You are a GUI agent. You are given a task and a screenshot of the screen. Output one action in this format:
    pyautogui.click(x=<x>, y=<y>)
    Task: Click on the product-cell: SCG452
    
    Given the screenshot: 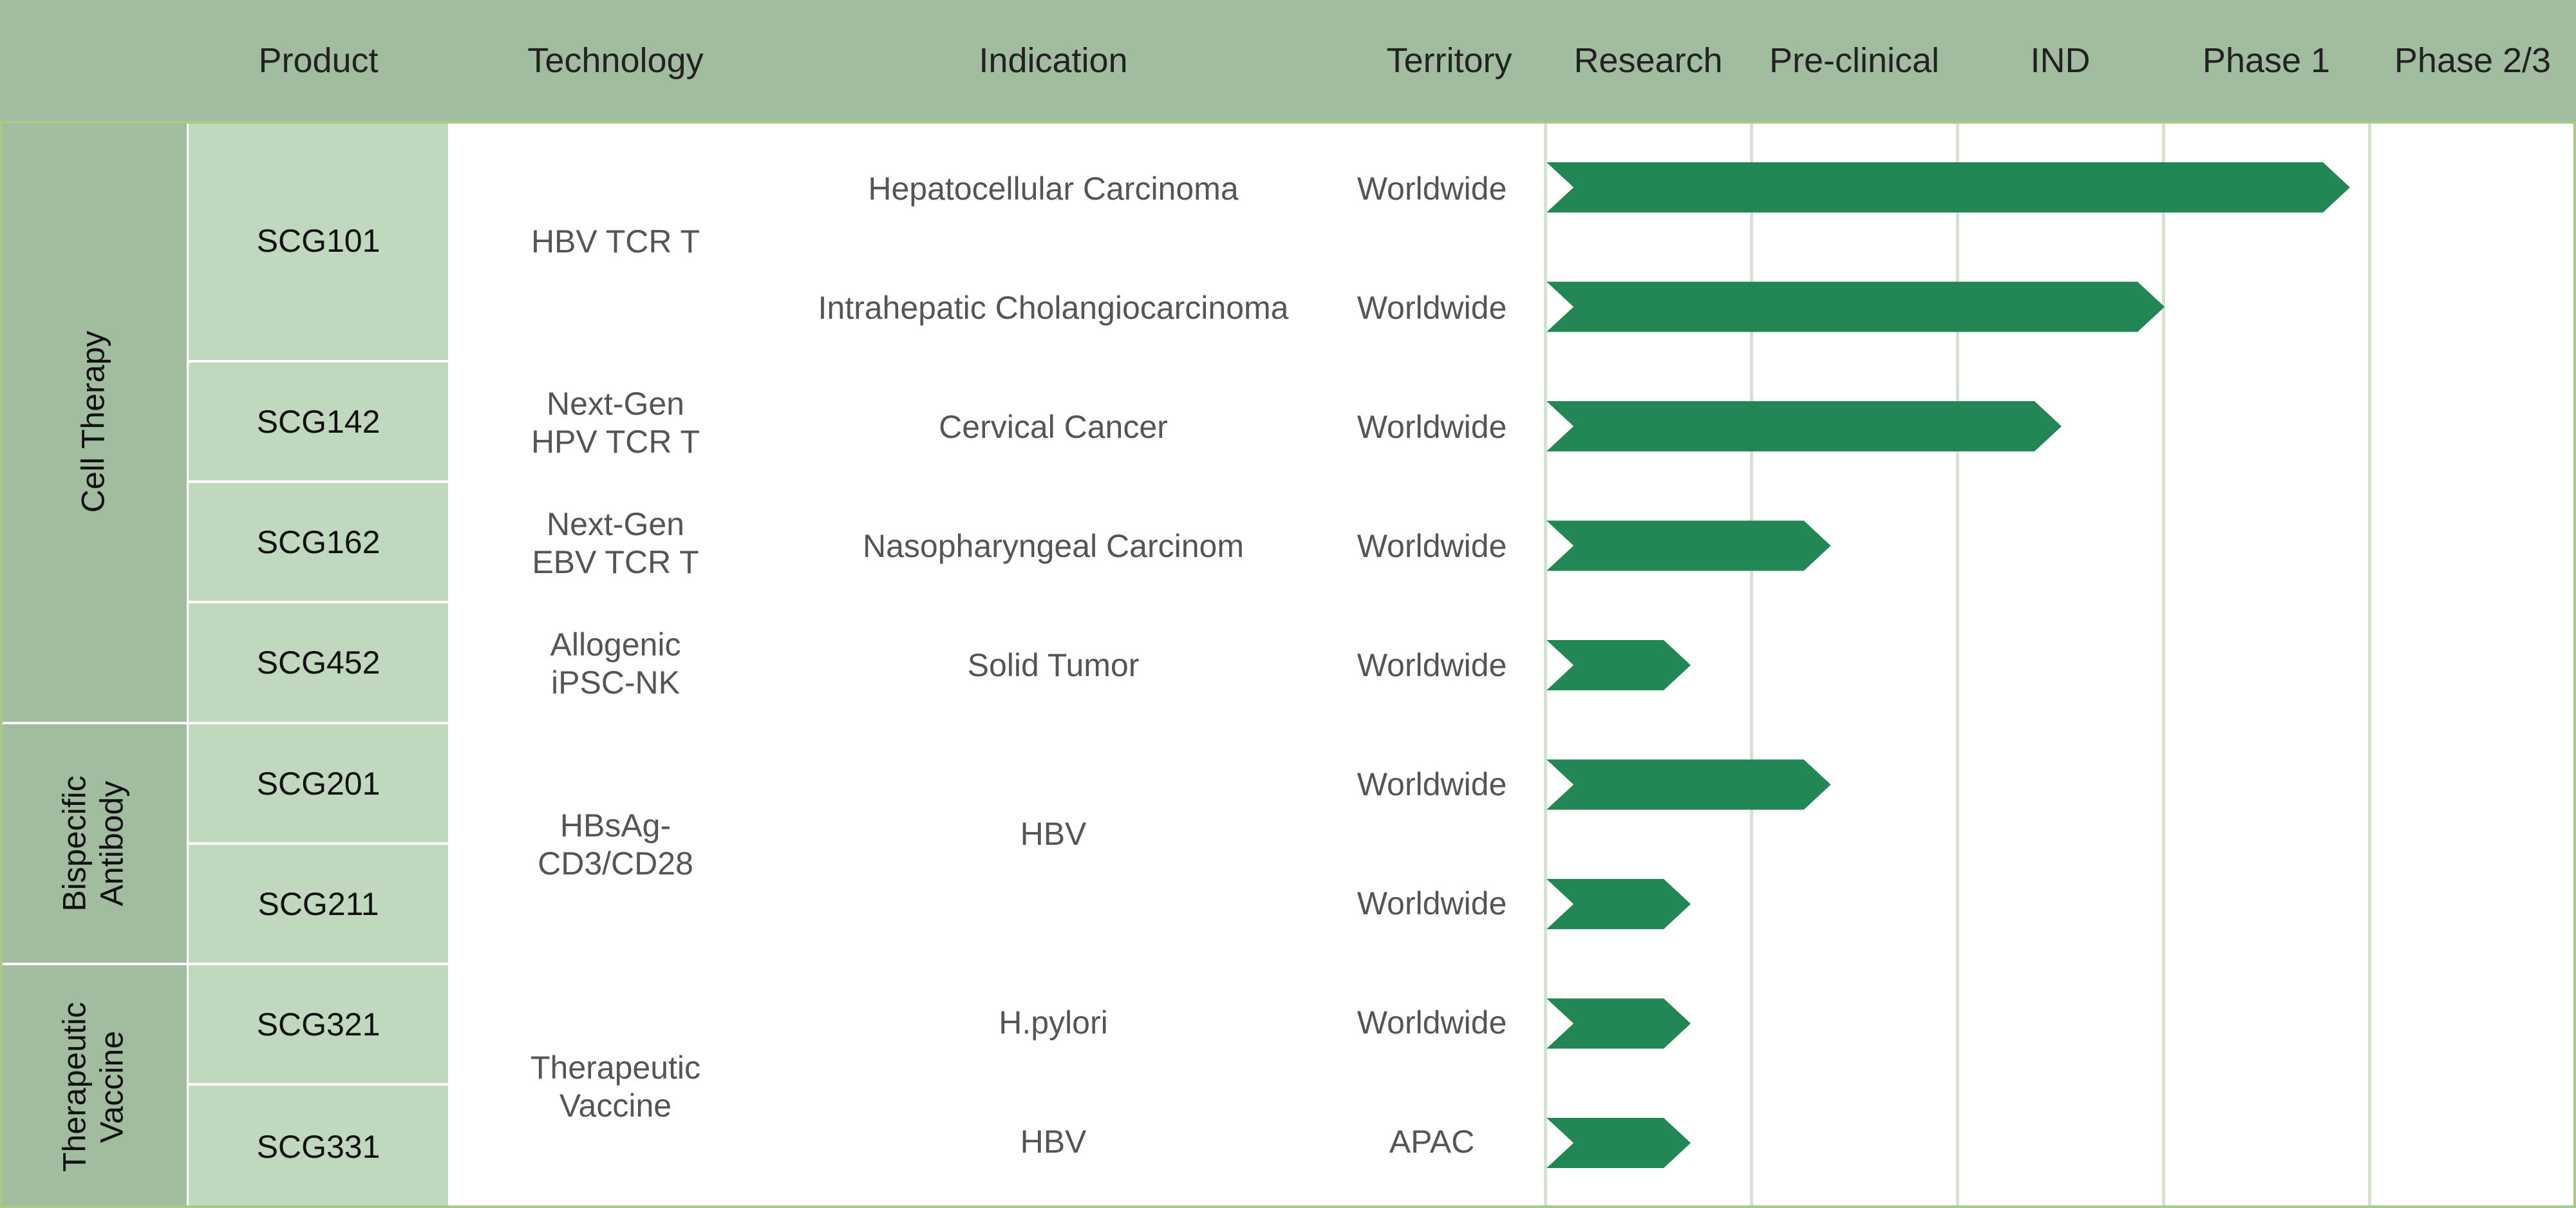 What is the action you would take?
    pyautogui.click(x=318, y=663)
    